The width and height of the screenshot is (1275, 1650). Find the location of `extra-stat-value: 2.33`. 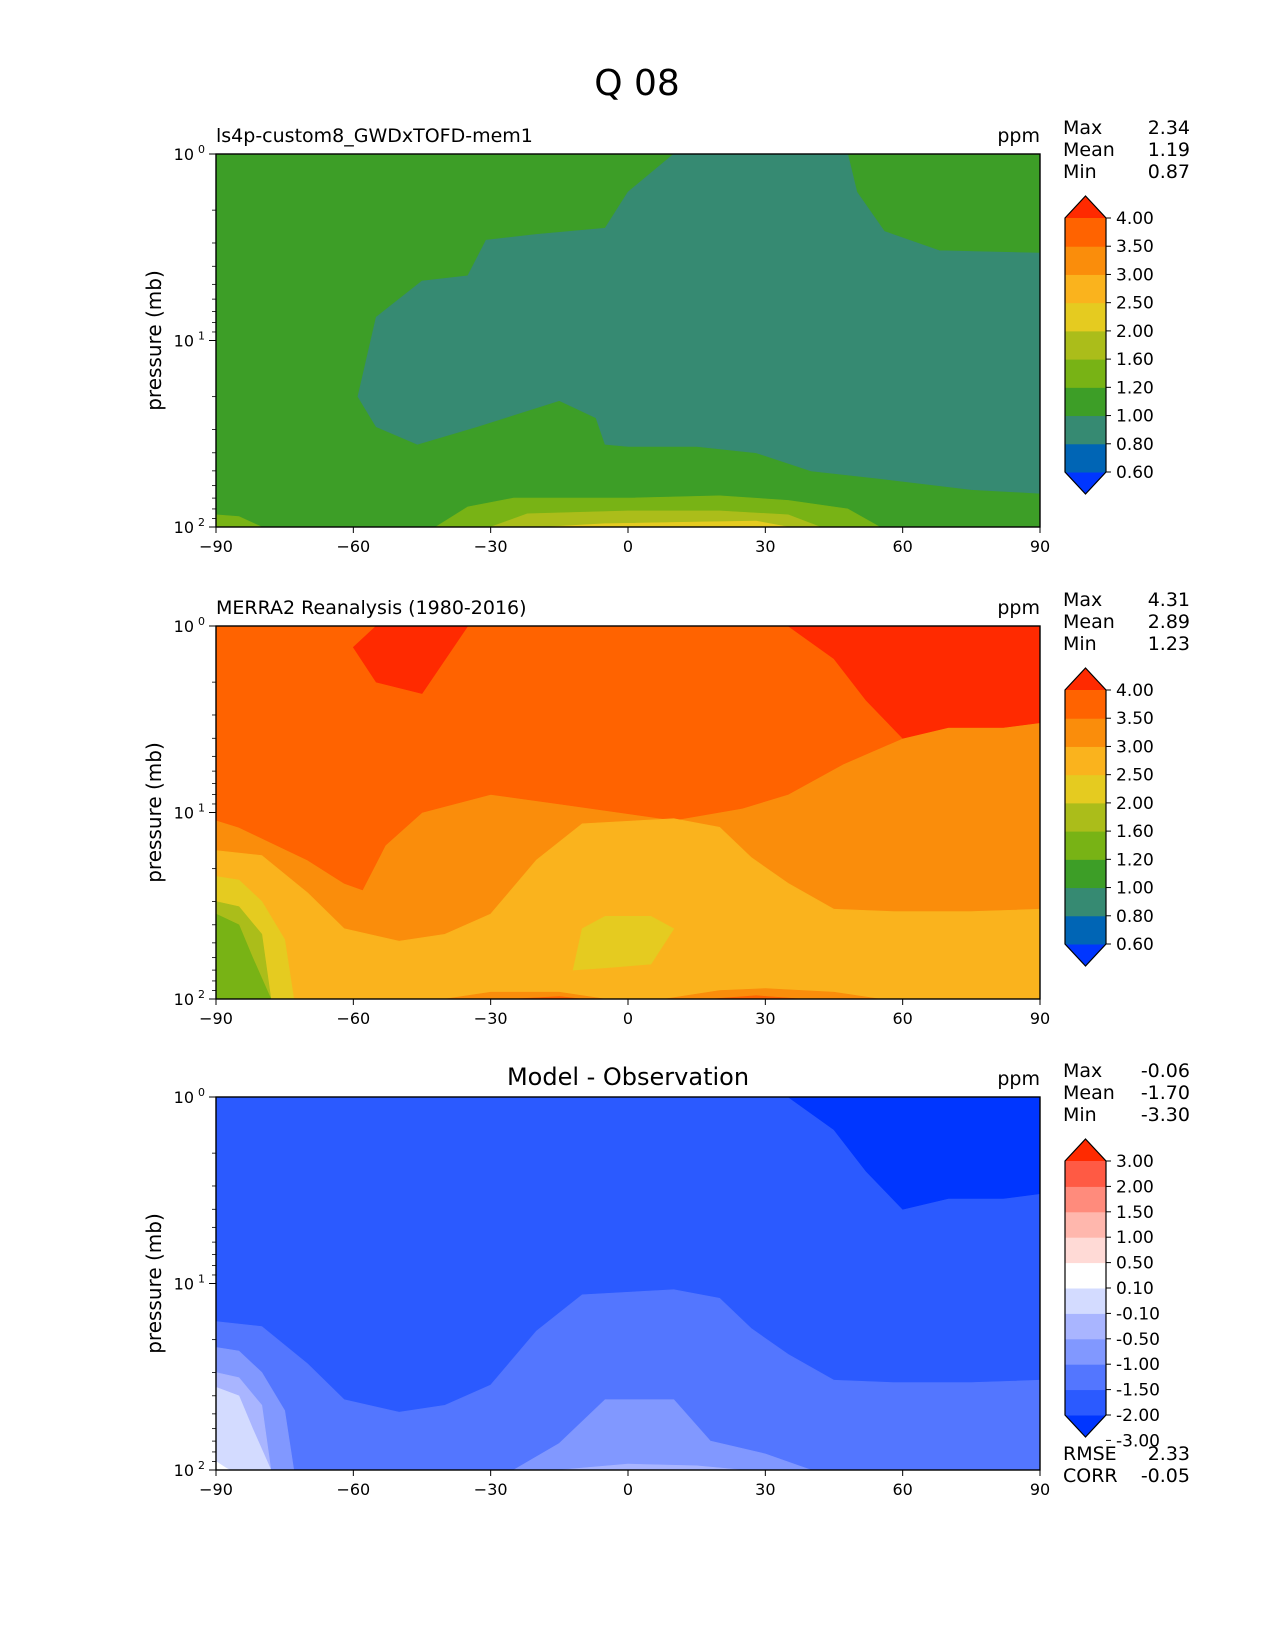

extra-stat-value: 2.33 is located at coordinates (1169, 1454).